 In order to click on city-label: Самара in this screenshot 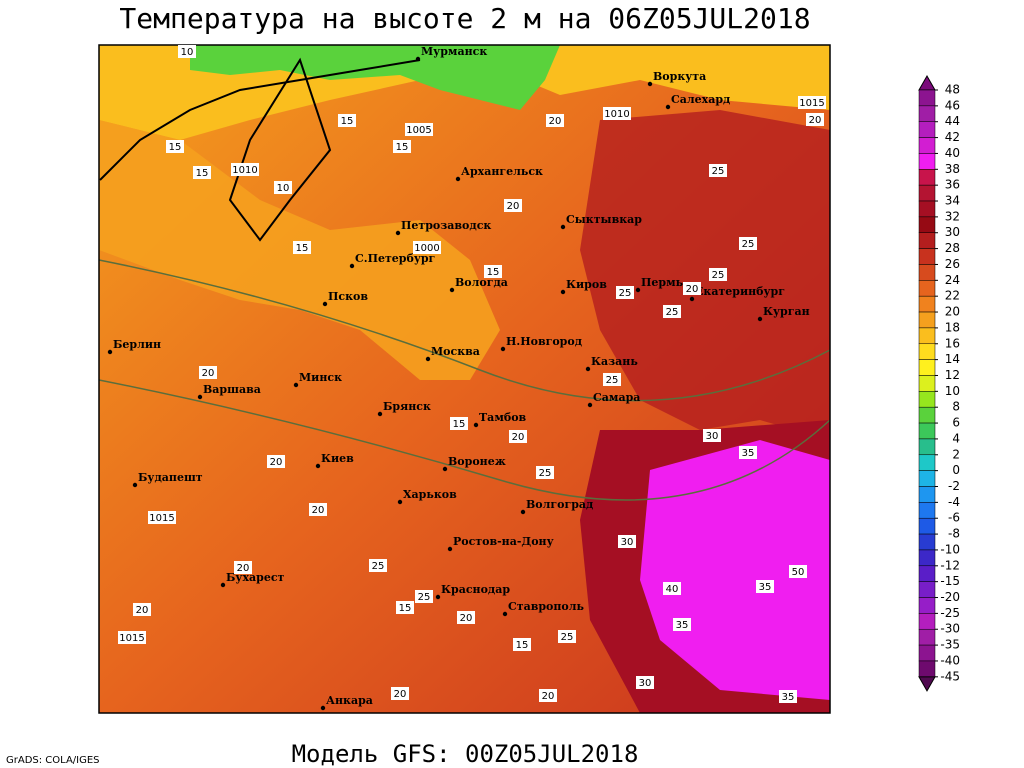, I will do `click(616, 397)`.